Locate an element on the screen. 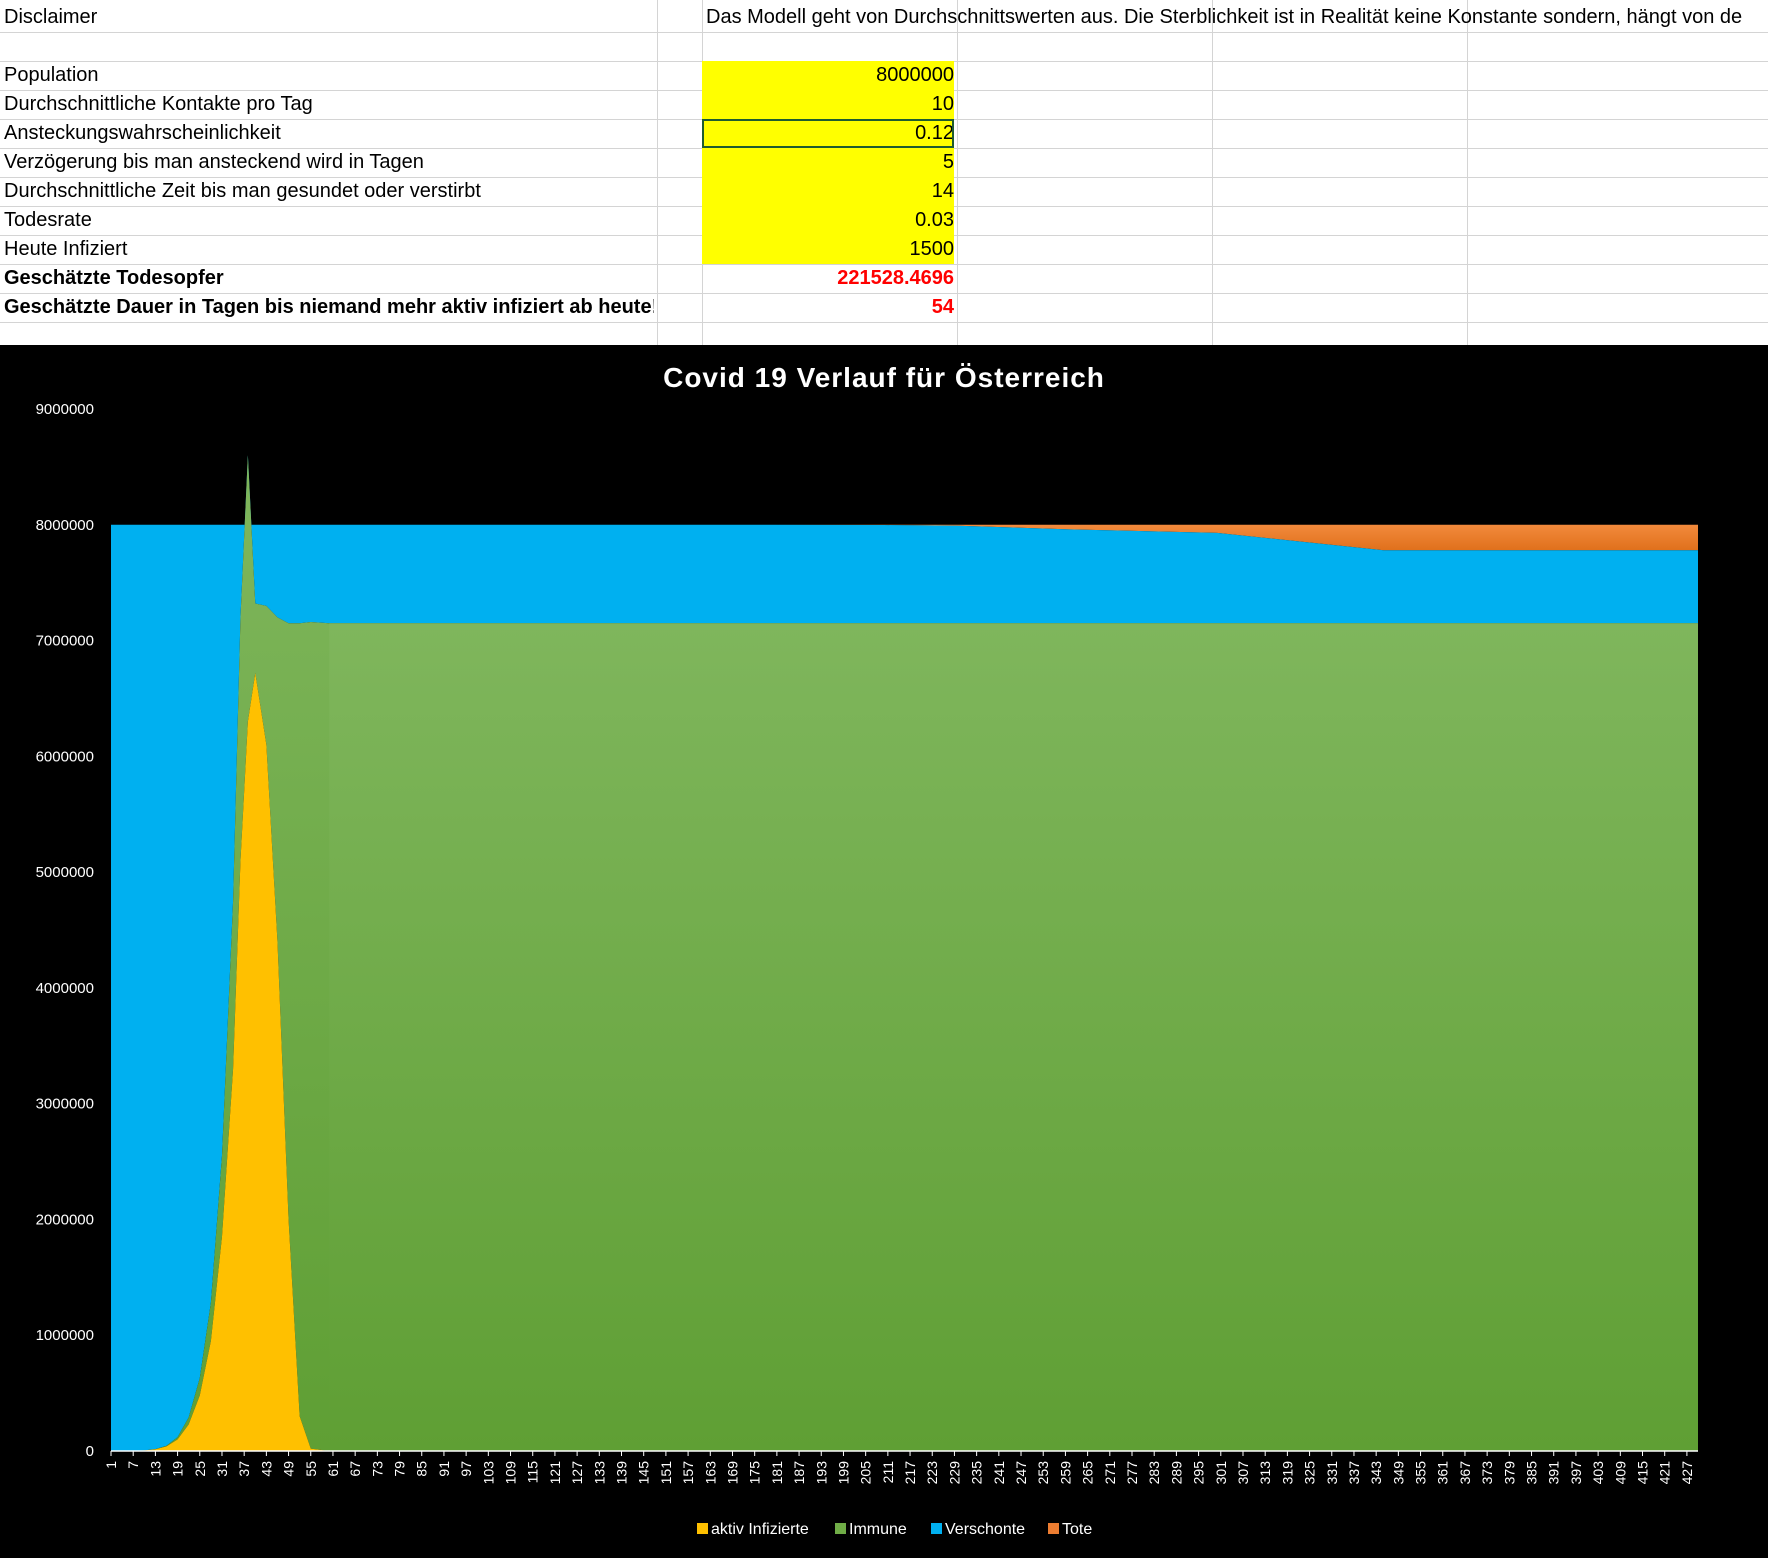  x-tick-label: 85 is located at coordinates (422, 1469).